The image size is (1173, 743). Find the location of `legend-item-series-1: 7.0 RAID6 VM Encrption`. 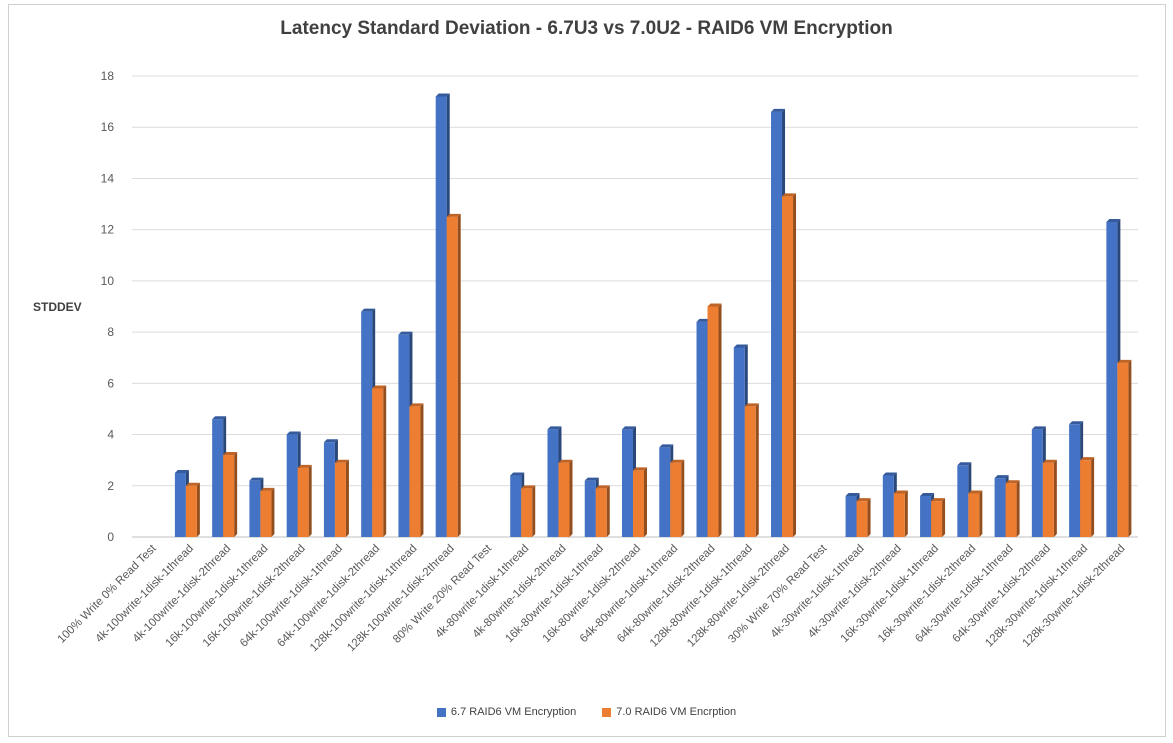

legend-item-series-1: 7.0 RAID6 VM Encrption is located at coordinates (669, 712).